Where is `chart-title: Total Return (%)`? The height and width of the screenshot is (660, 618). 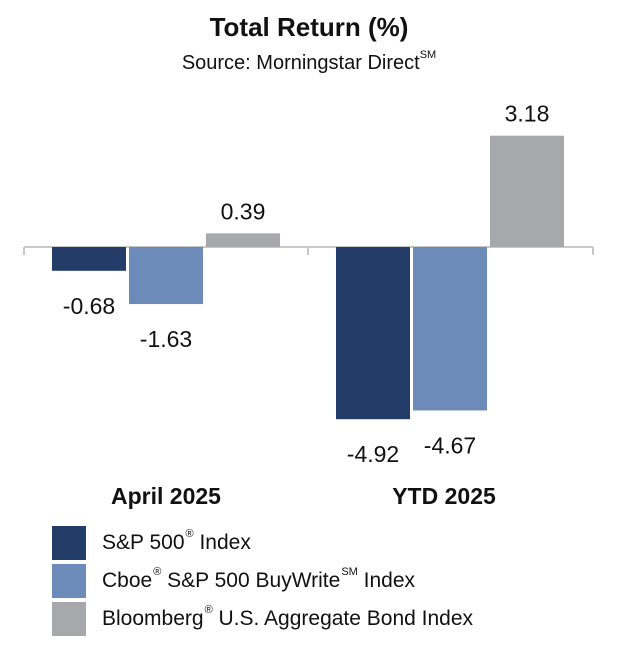 chart-title: Total Return (%) is located at coordinates (309, 27).